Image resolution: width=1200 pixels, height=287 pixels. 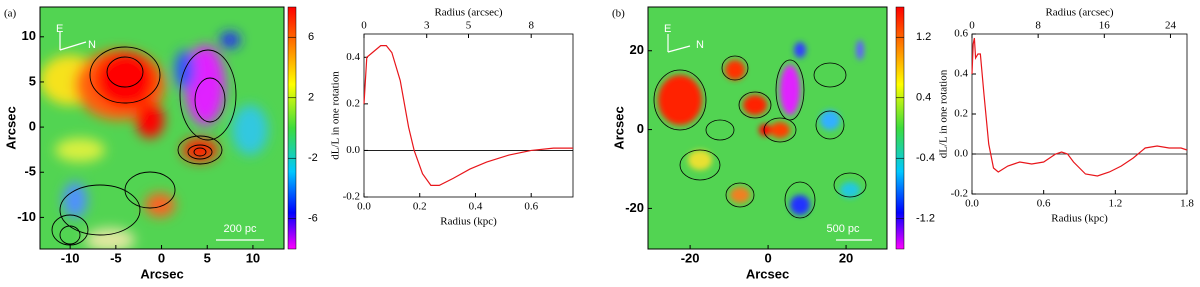 What do you see at coordinates (618, 14) in the screenshot?
I see `panel-label: (b)` at bounding box center [618, 14].